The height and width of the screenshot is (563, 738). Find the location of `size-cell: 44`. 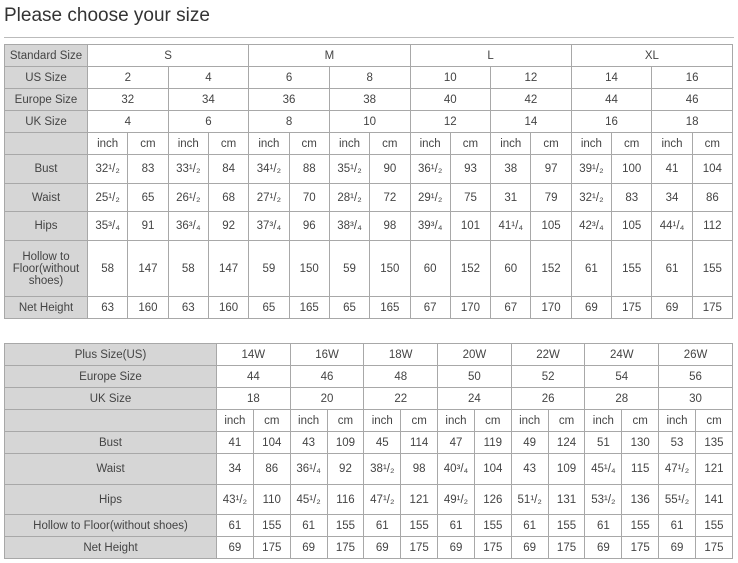

size-cell: 44 is located at coordinates (253, 376).